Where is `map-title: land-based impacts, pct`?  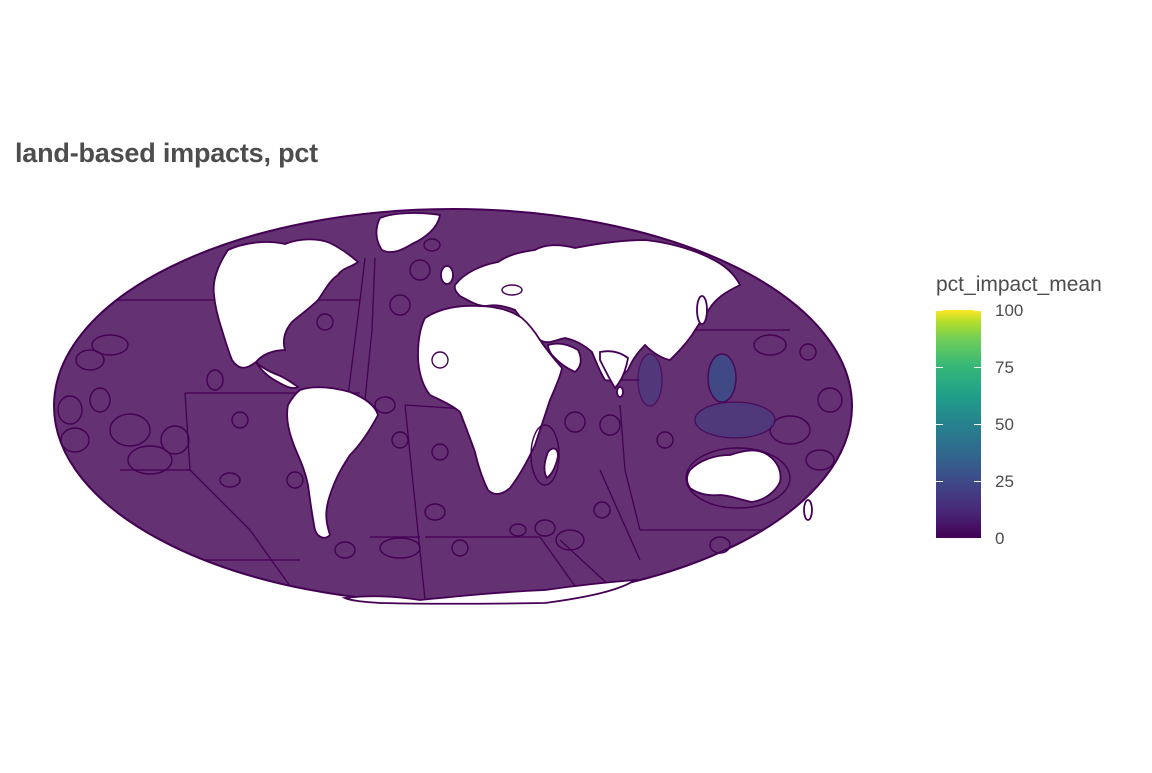
map-title: land-based impacts, pct is located at coordinates (166, 153).